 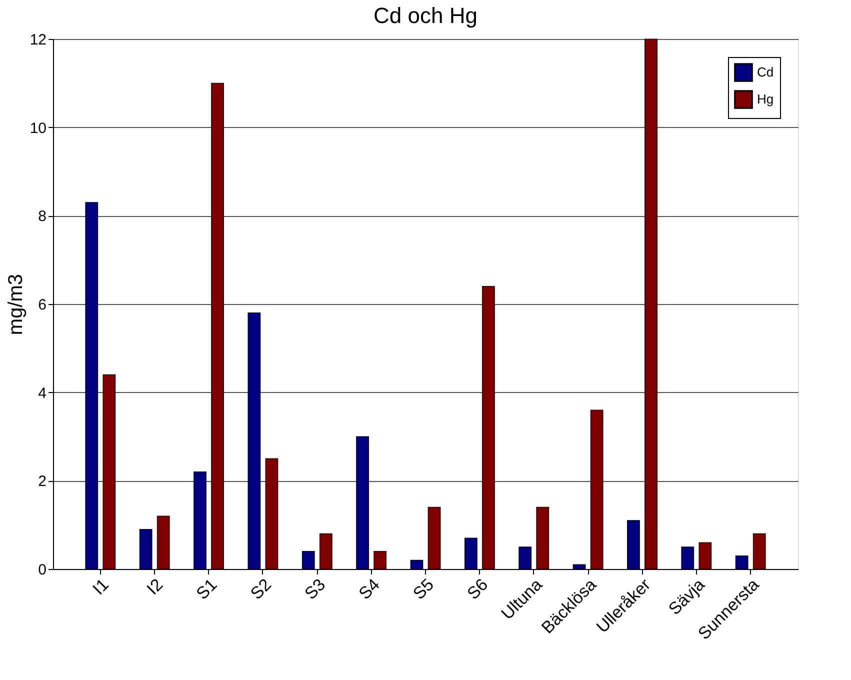 What do you see at coordinates (38, 40) in the screenshot?
I see `y-tick-label: 12` at bounding box center [38, 40].